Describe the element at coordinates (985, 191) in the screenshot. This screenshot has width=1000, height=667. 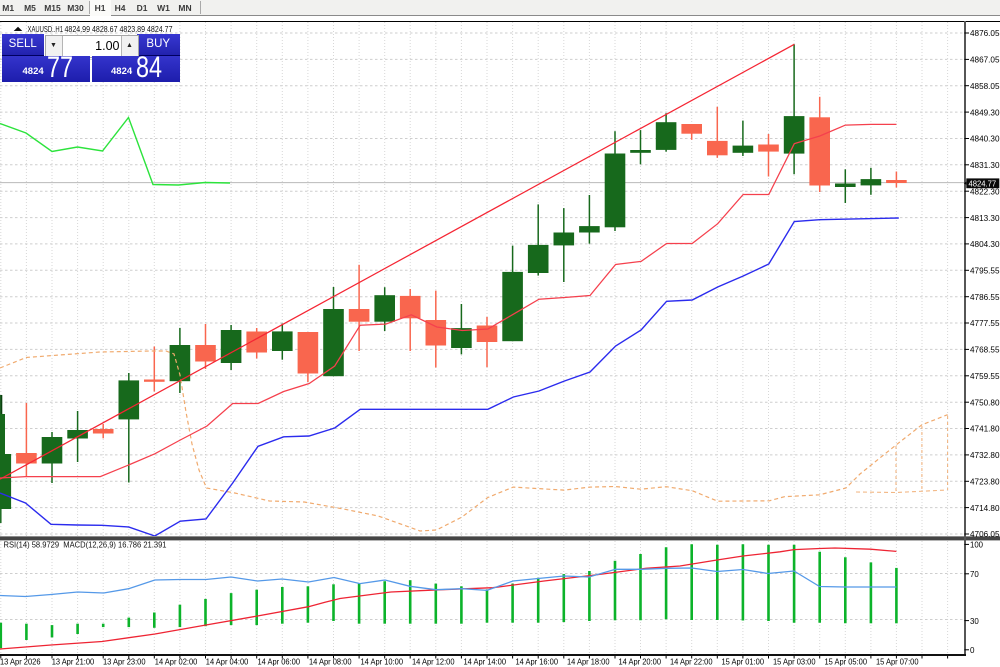
I see `svg-text: 4822.30` at that location.